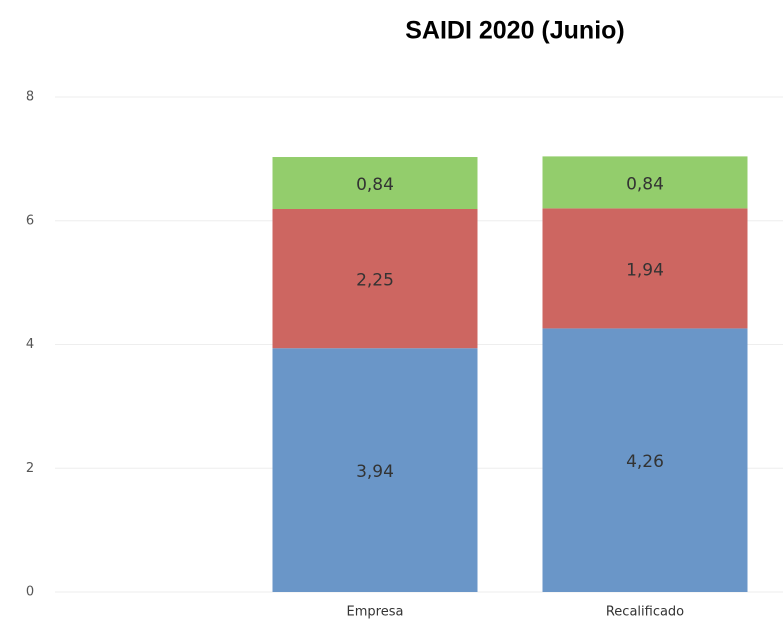 This screenshot has width=783, height=623. Describe the element at coordinates (515, 31) in the screenshot. I see `chart-title: SAIDI 2020 (Junio)` at that location.